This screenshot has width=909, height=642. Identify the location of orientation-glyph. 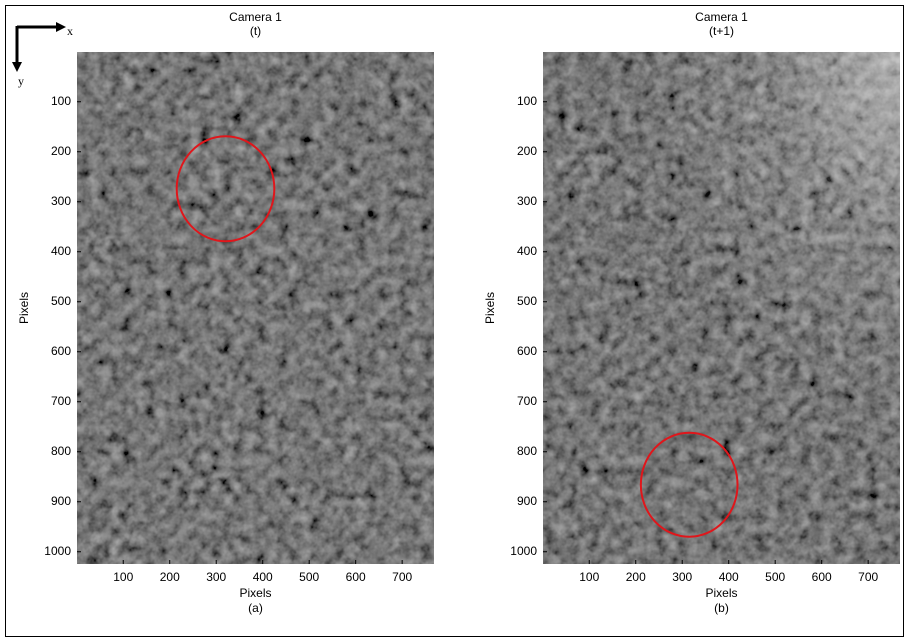
(39, 47).